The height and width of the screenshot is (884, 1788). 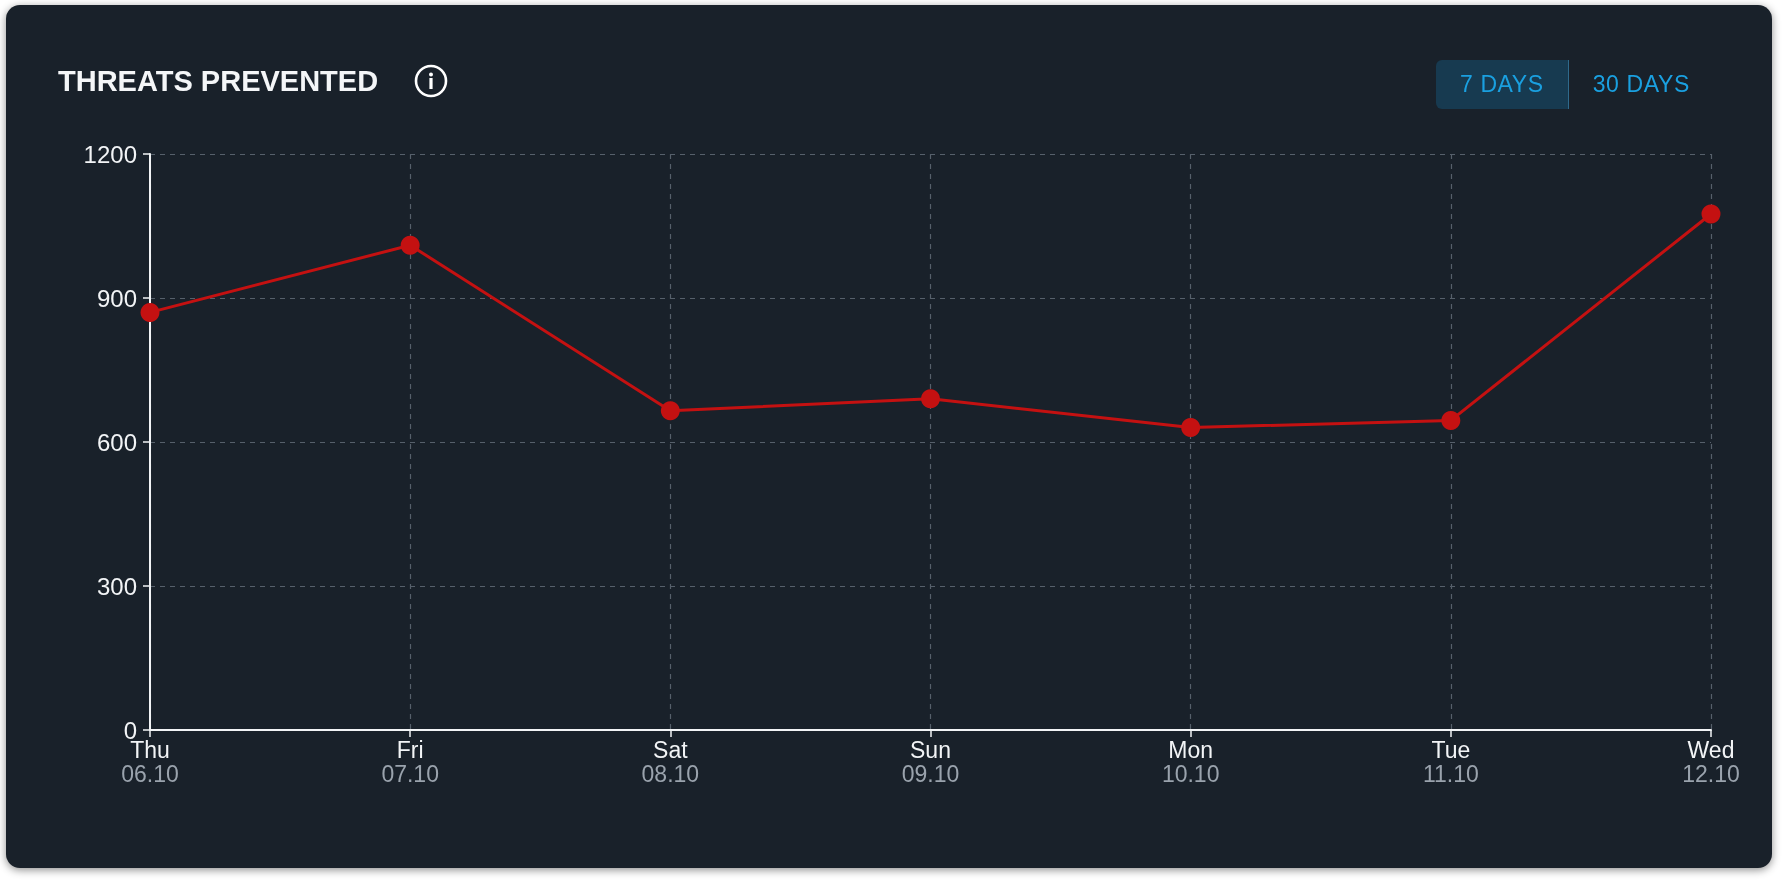 I want to click on y-tick-label: 300, so click(x=116, y=586).